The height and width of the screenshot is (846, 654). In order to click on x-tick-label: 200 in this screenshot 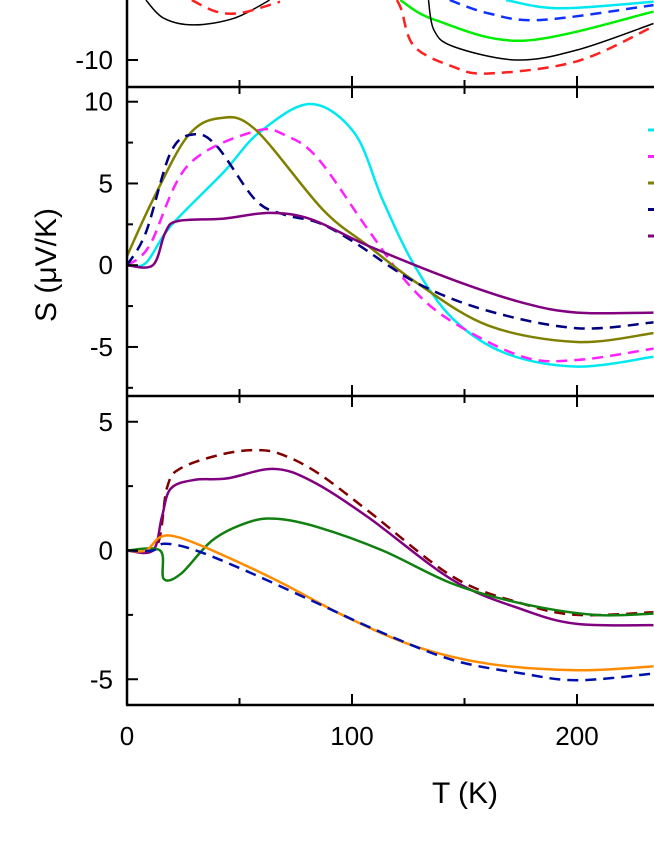, I will do `click(576, 736)`.